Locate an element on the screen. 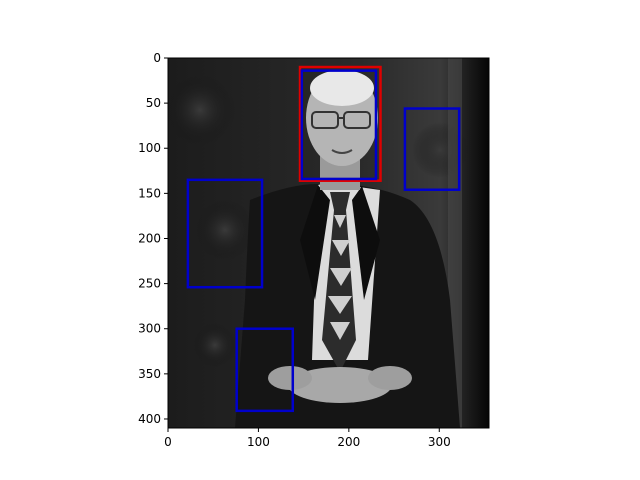 This screenshot has width=640, height=480. y-tick-label: 150 is located at coordinates (149, 193).